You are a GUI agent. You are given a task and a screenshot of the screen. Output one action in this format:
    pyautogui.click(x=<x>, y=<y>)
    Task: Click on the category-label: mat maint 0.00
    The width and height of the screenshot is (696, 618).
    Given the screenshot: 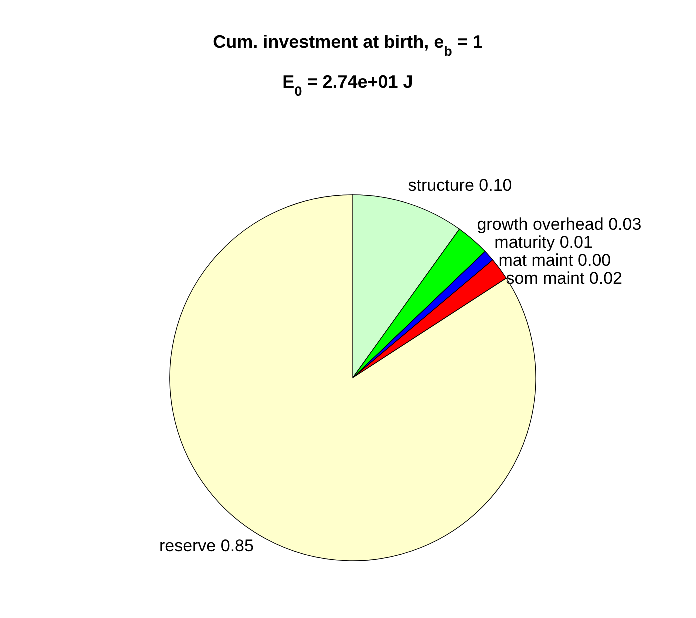 What is the action you would take?
    pyautogui.click(x=555, y=260)
    